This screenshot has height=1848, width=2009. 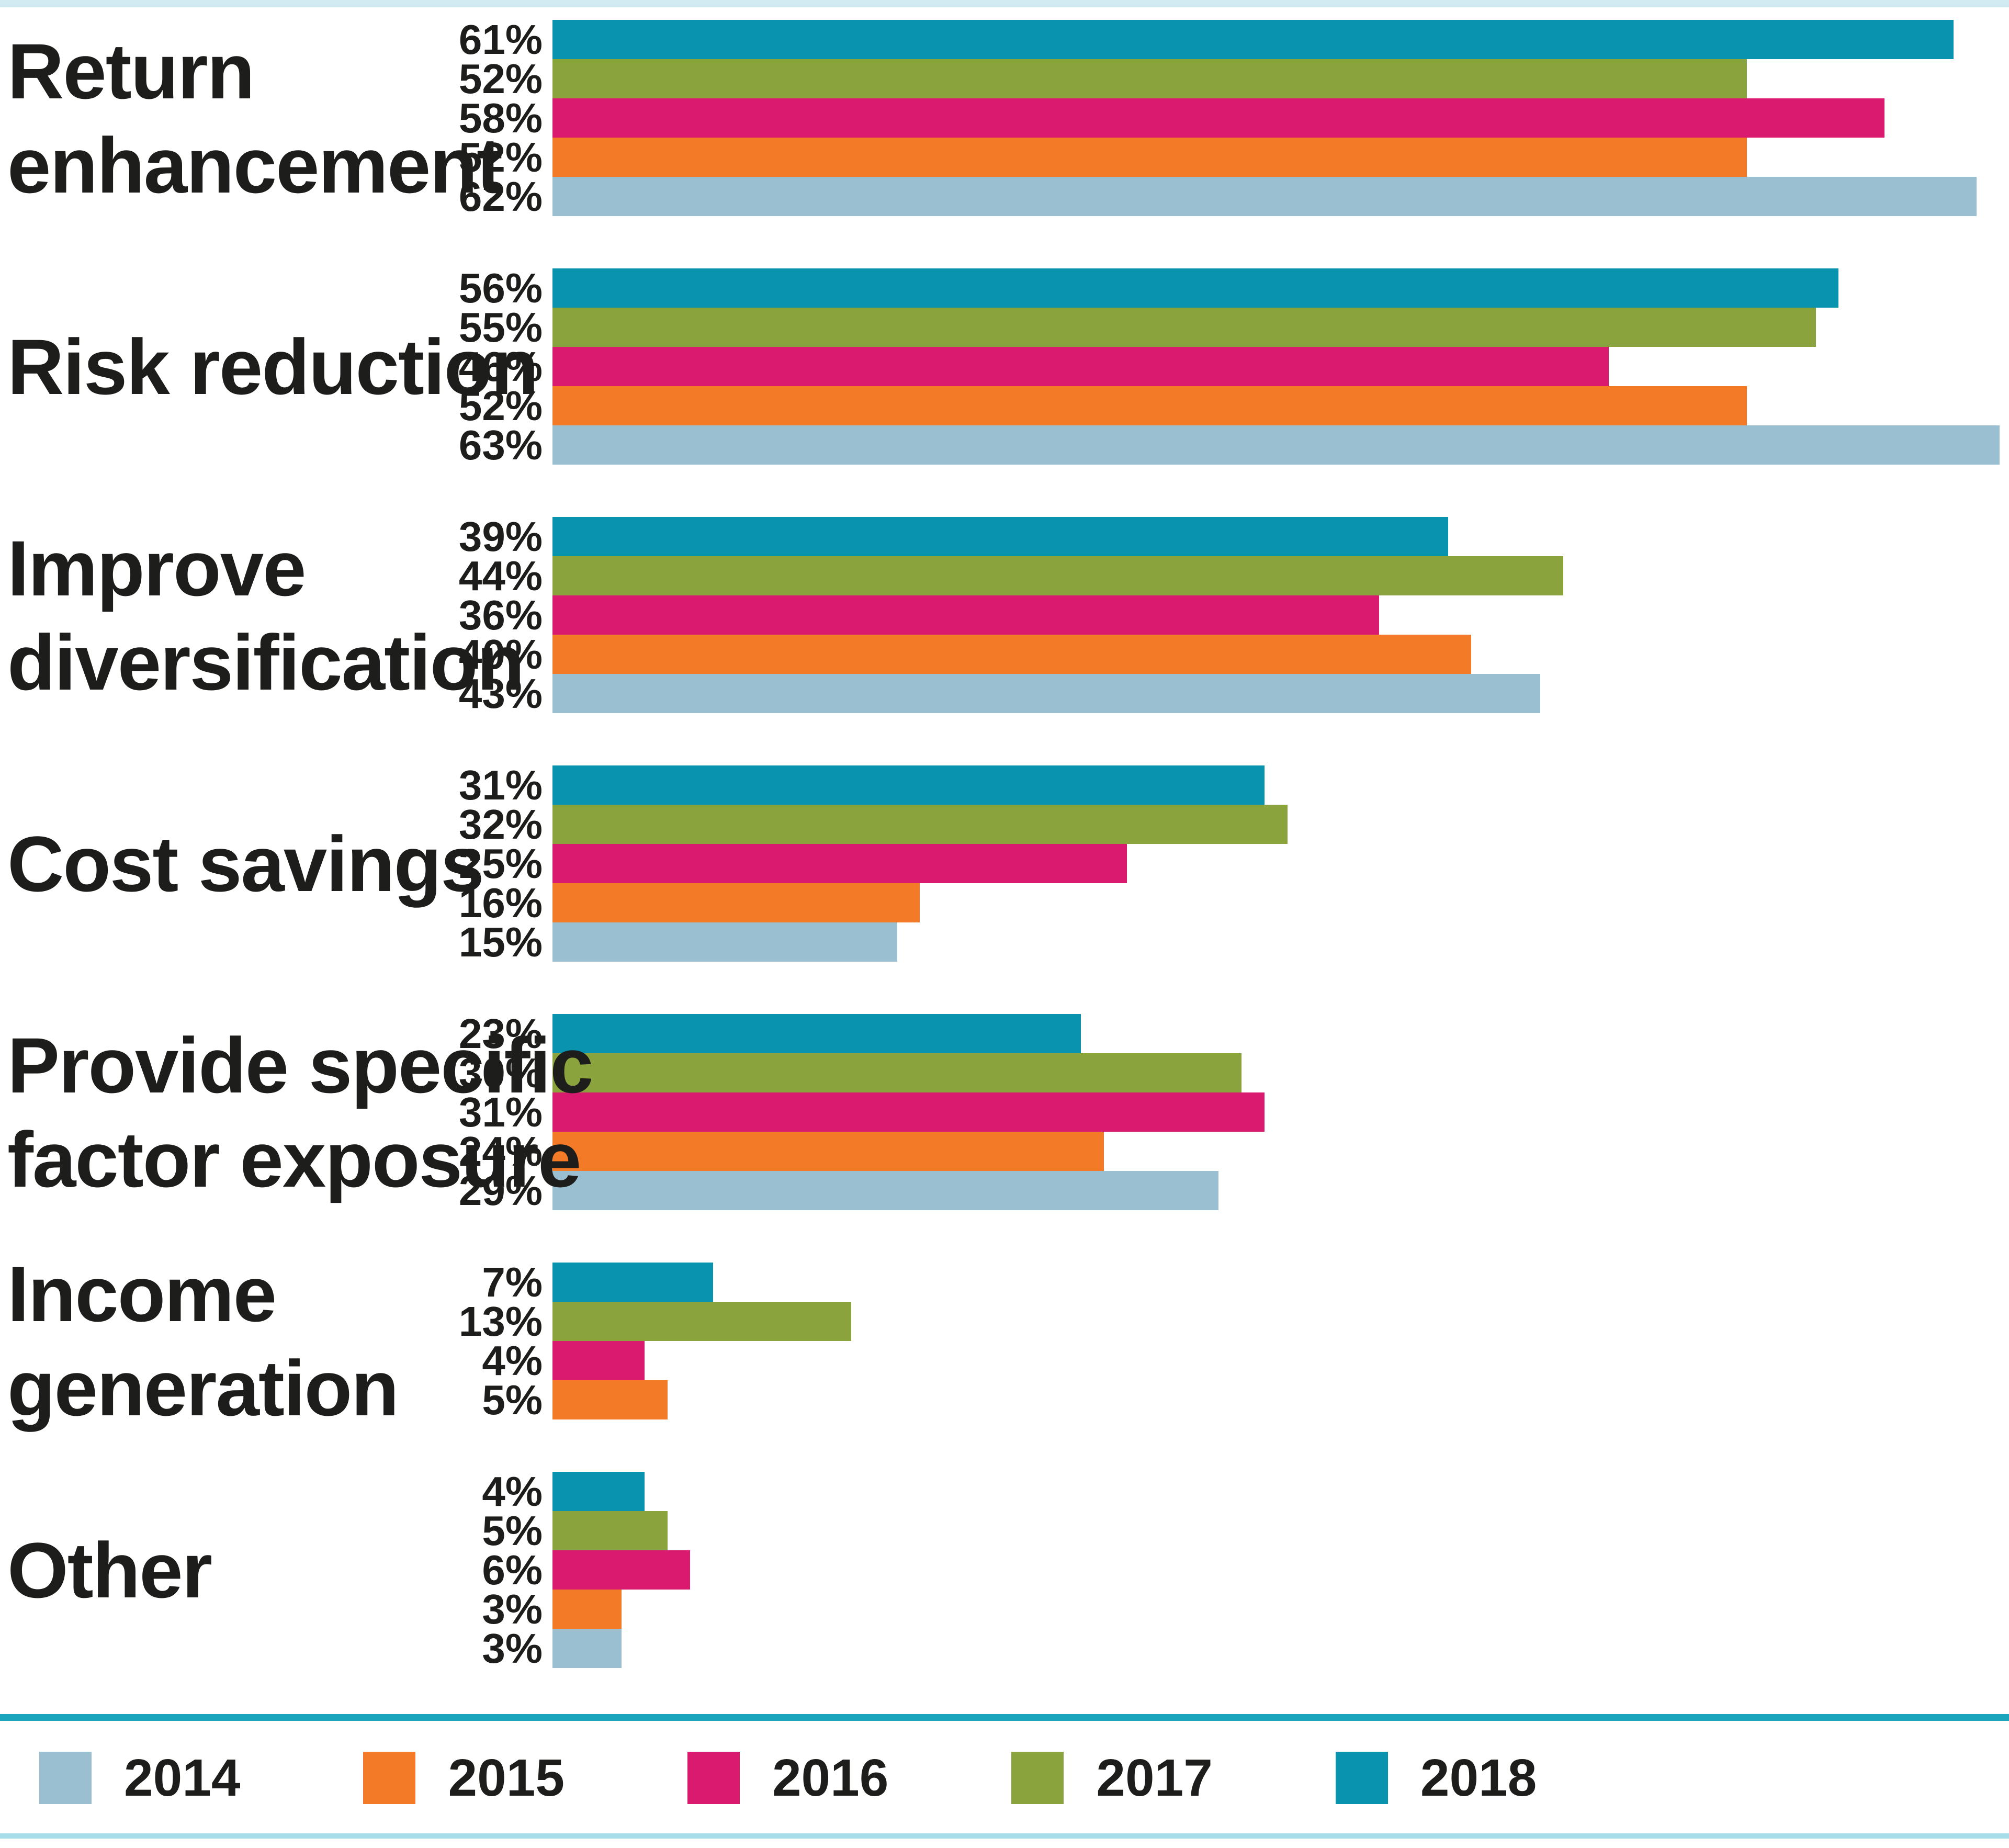 I want to click on bar-row-2014: 63%, so click(x=1004, y=445).